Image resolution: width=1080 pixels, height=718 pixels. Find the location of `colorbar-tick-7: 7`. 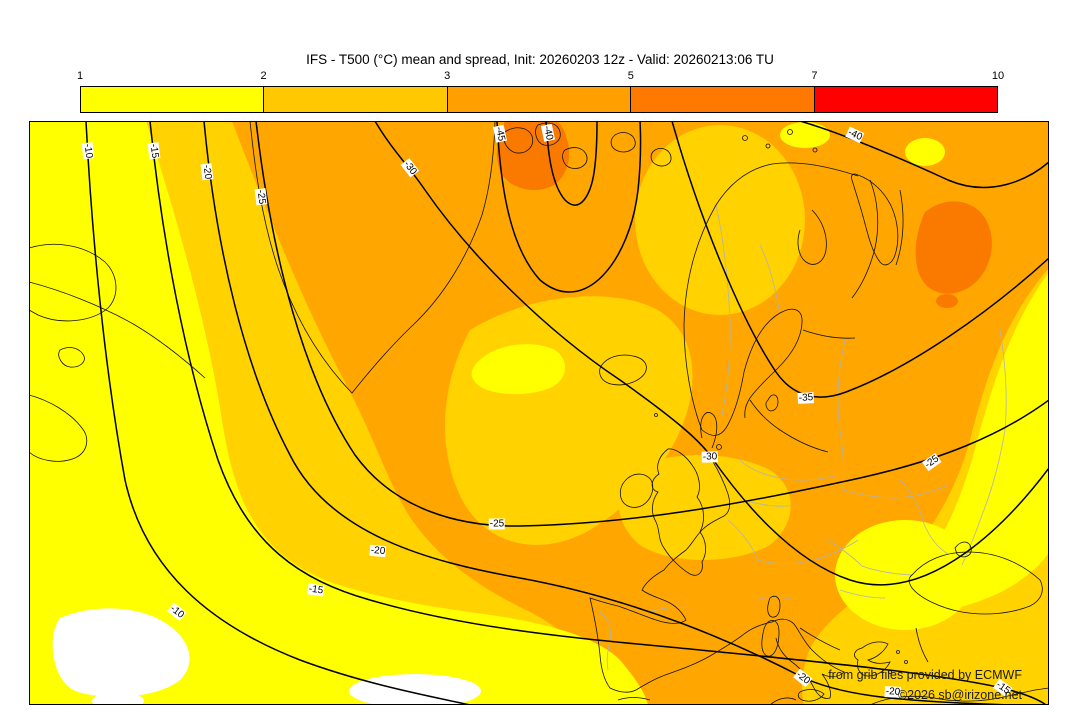

colorbar-tick-7: 7 is located at coordinates (814, 76).